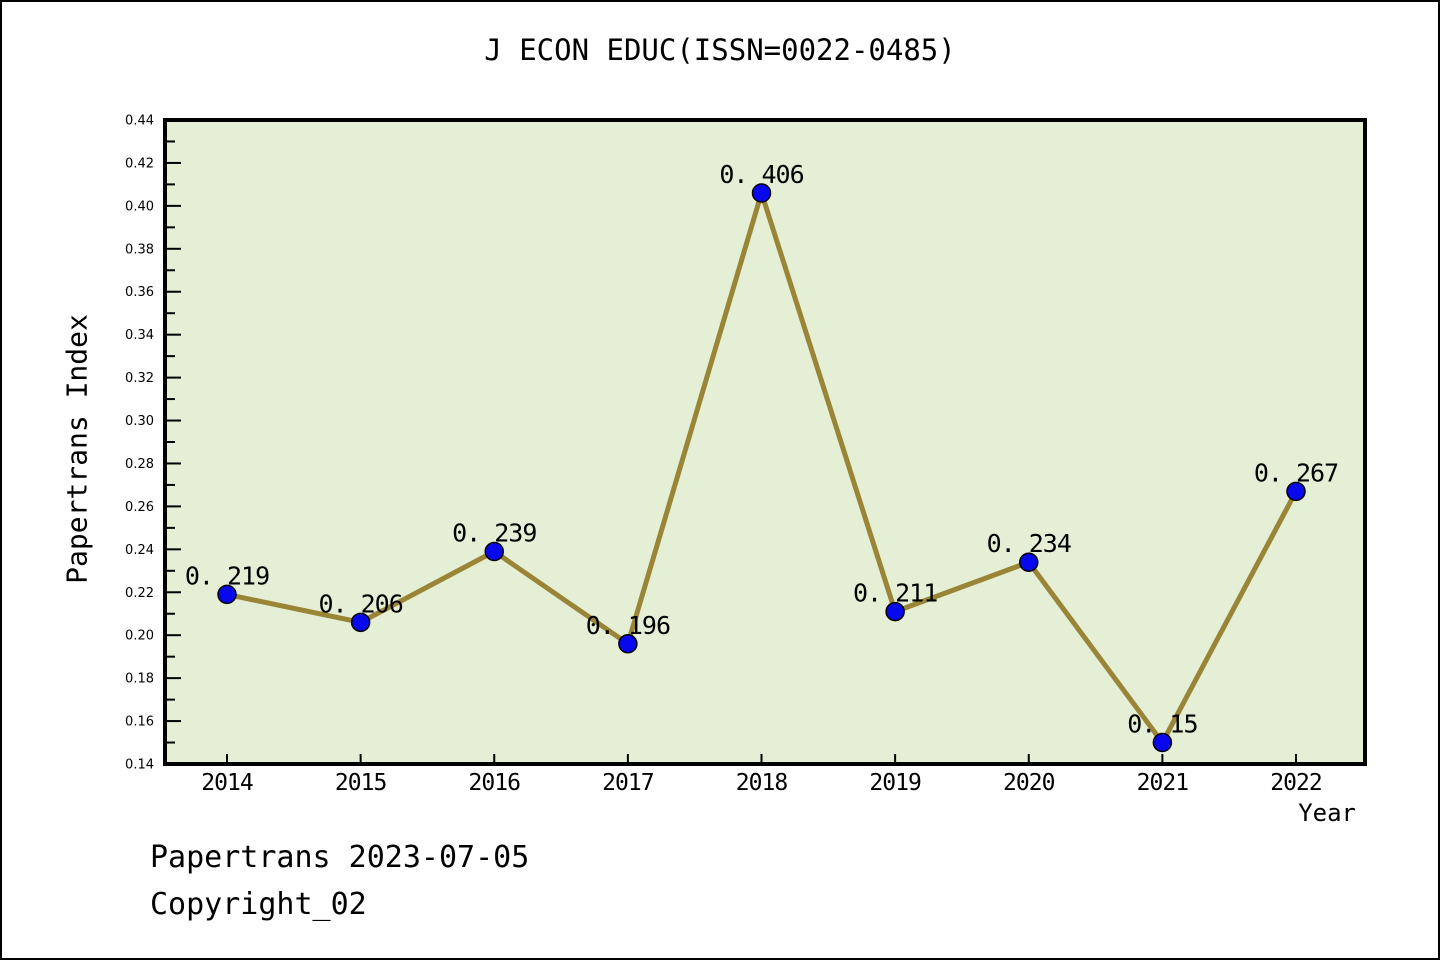 This screenshot has height=960, width=1440. I want to click on data-point-2019, so click(895, 611).